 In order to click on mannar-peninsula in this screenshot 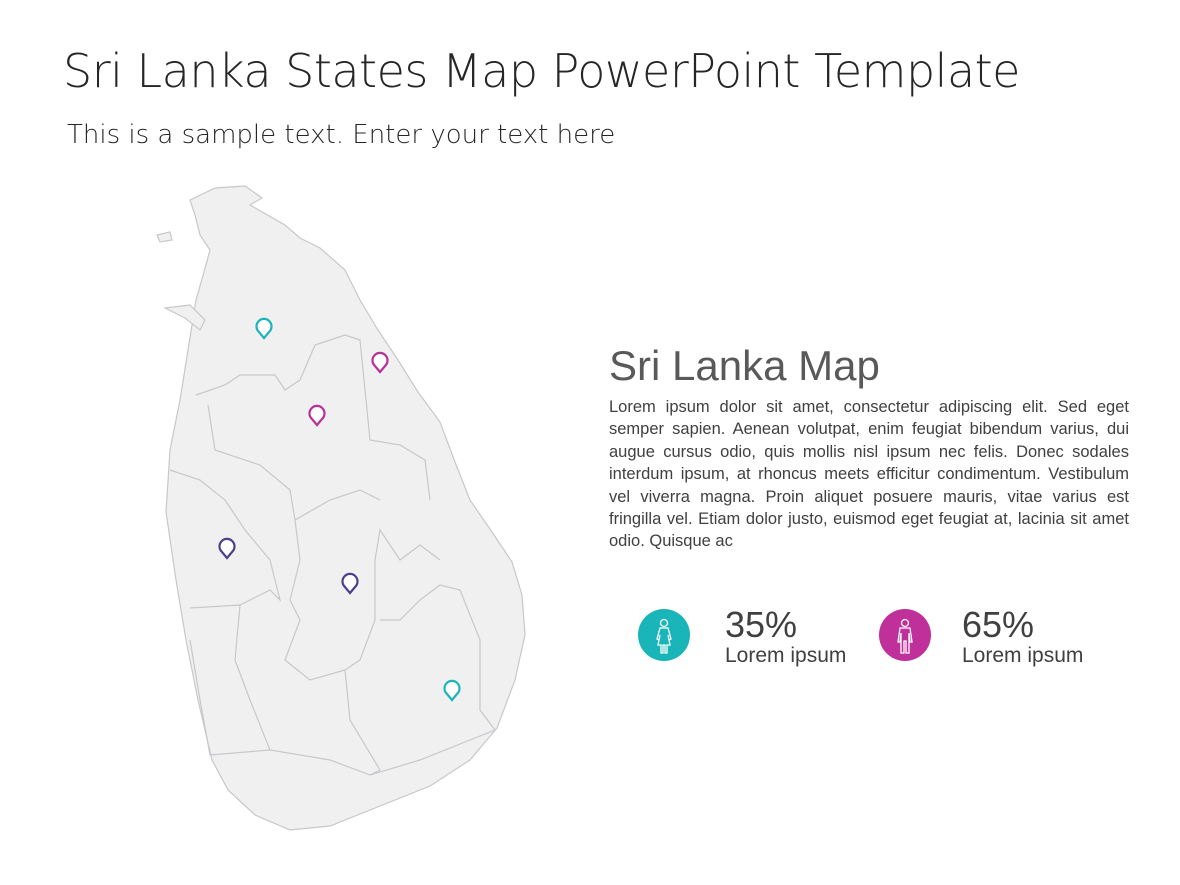, I will do `click(184, 317)`.